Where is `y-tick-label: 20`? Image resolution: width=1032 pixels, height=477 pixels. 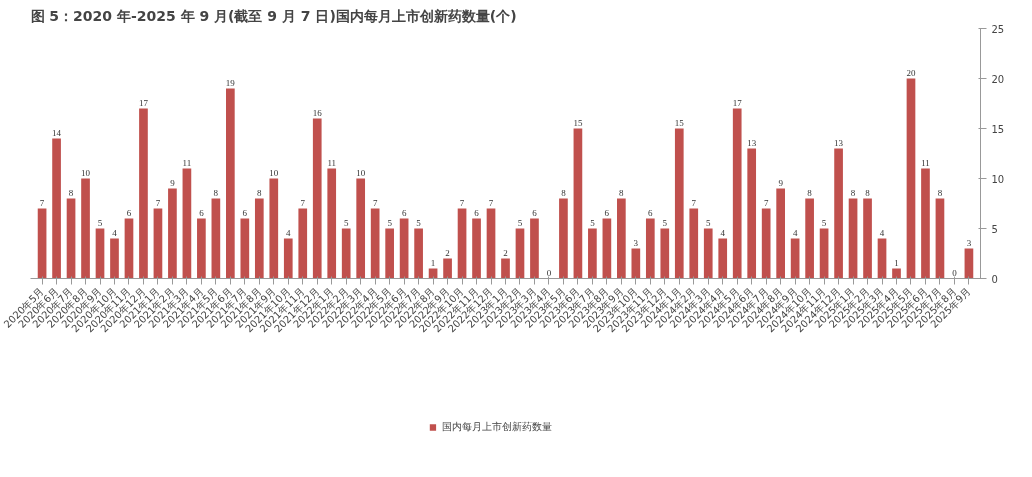 y-tick-label: 20 is located at coordinates (998, 79).